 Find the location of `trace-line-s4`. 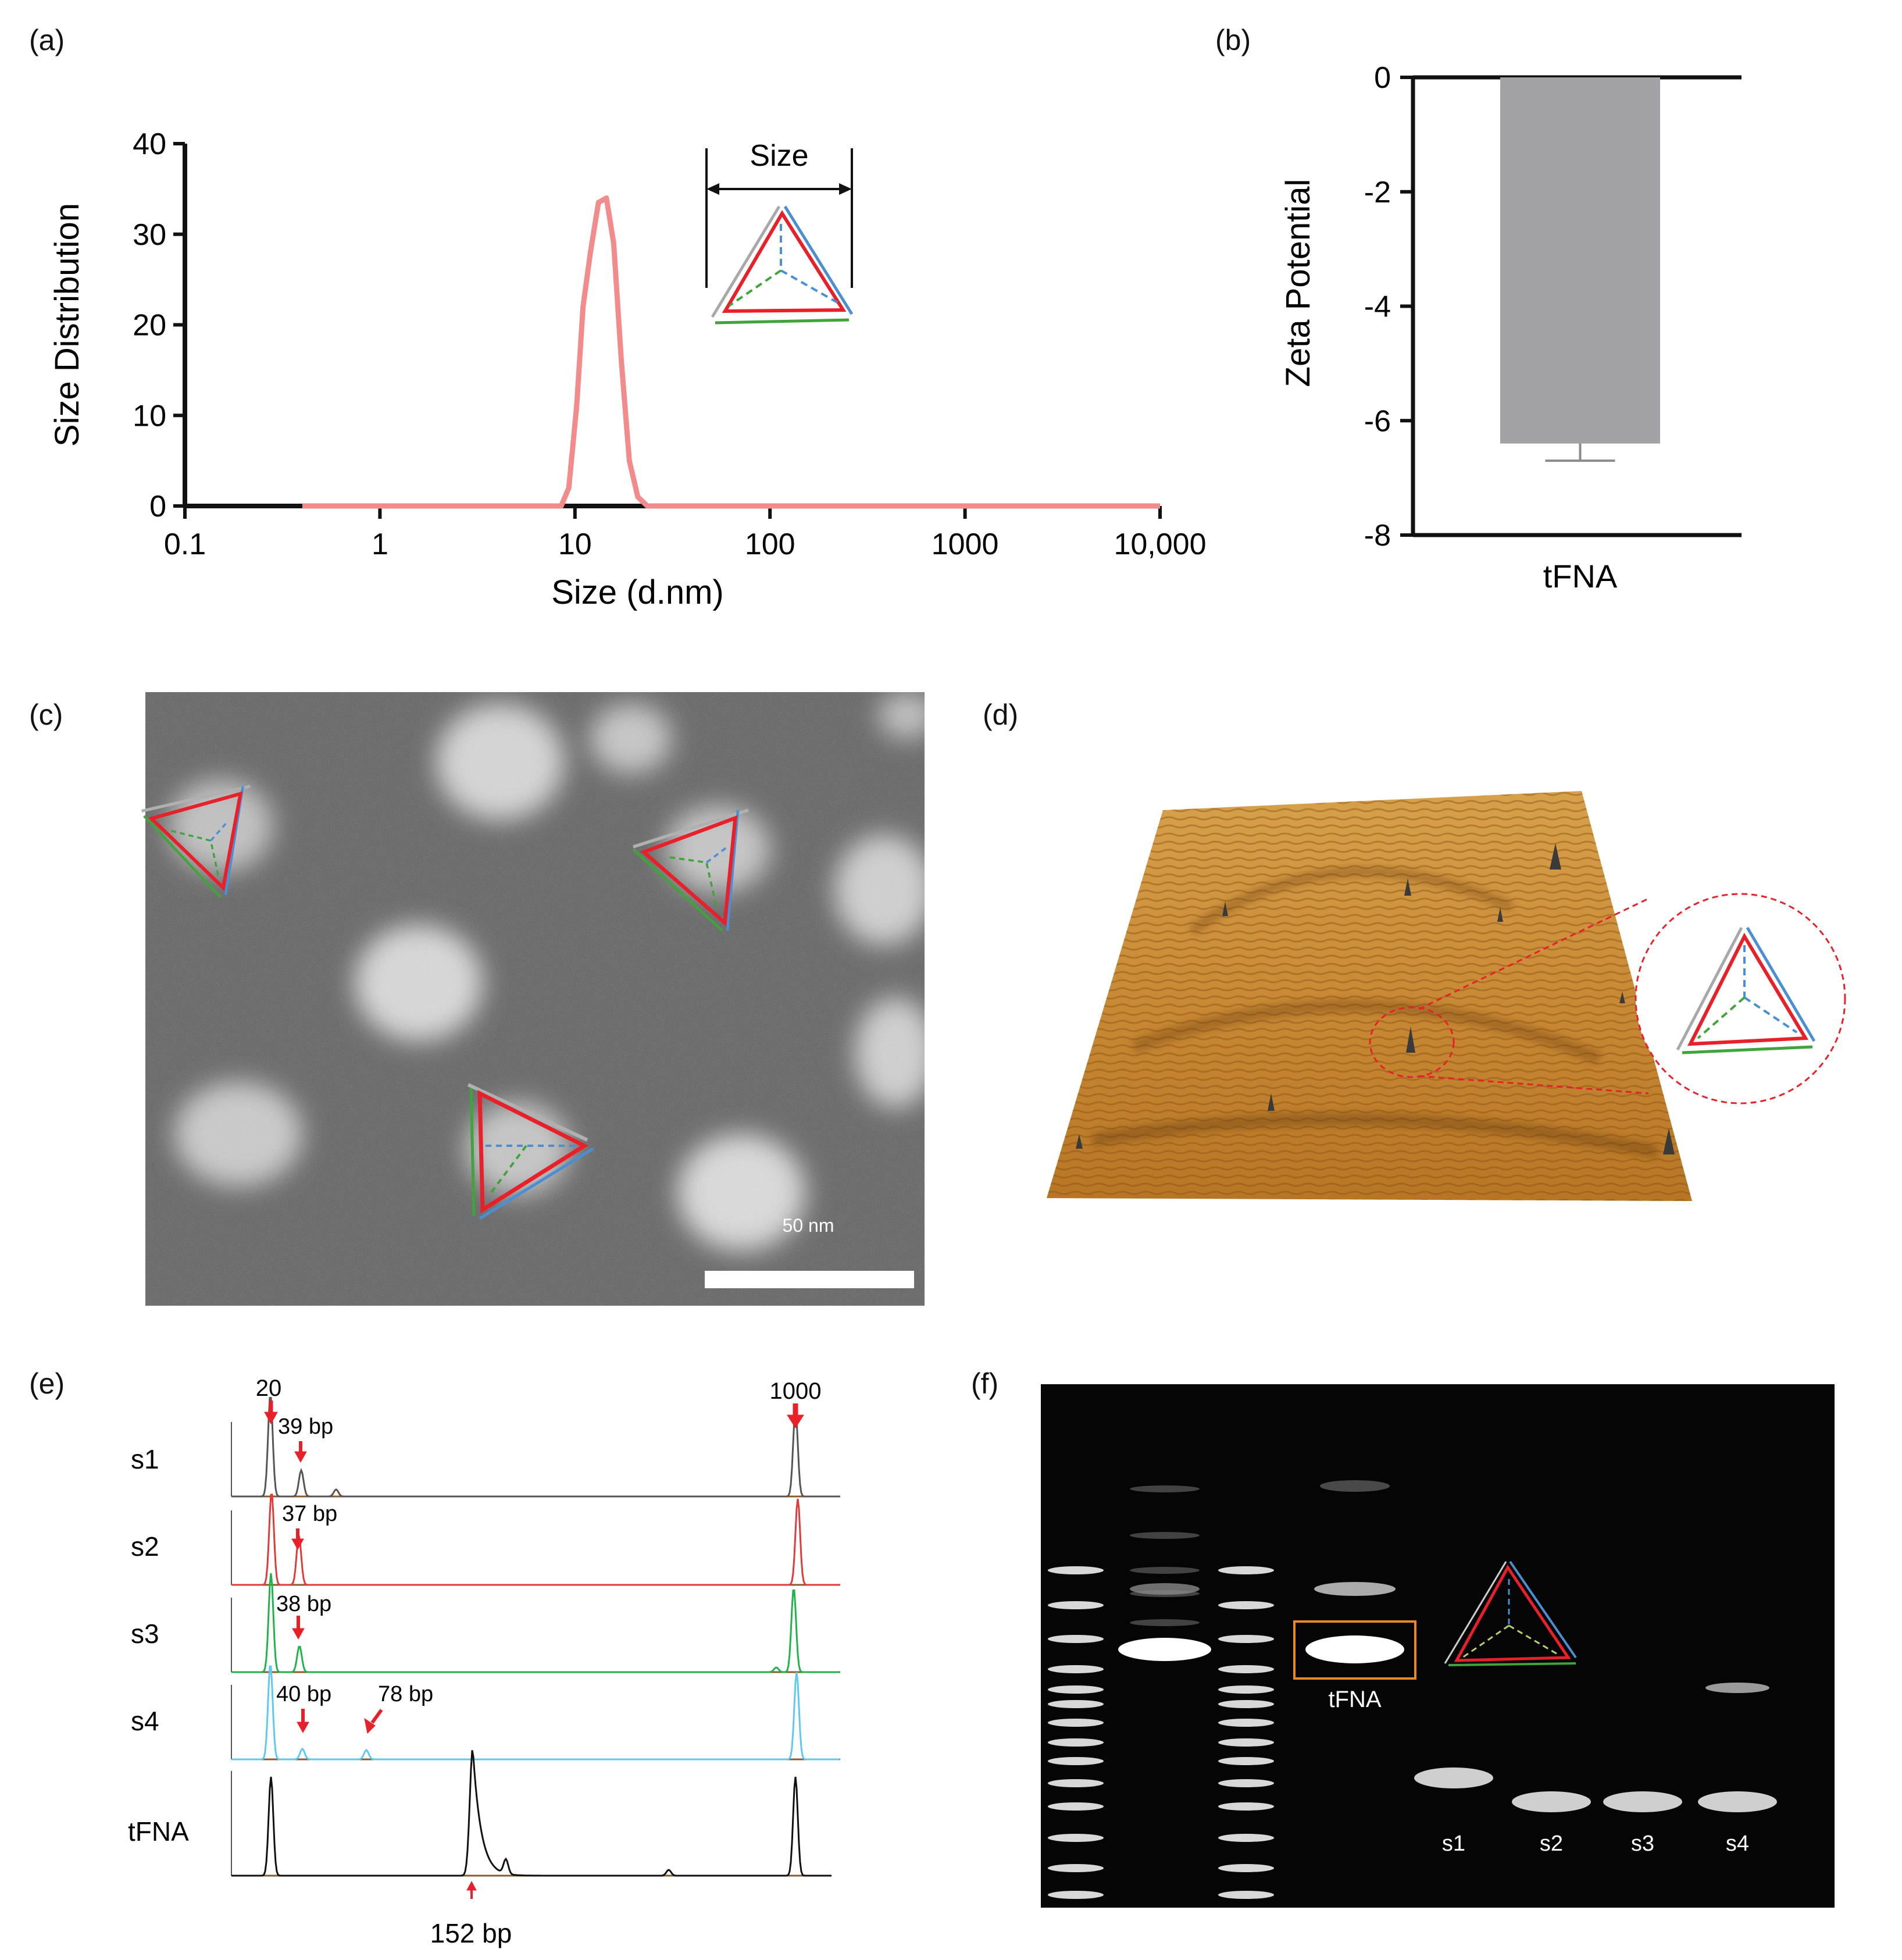

trace-line-s4 is located at coordinates (535, 1713).